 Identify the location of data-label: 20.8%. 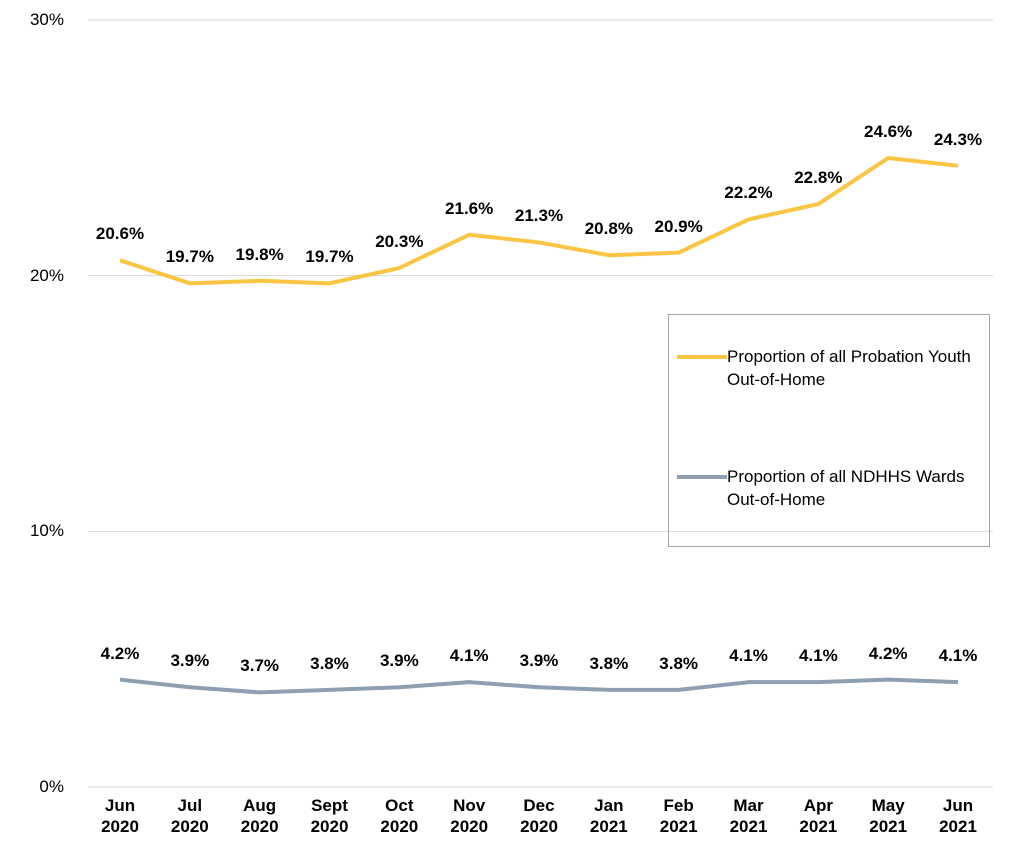
(608, 229).